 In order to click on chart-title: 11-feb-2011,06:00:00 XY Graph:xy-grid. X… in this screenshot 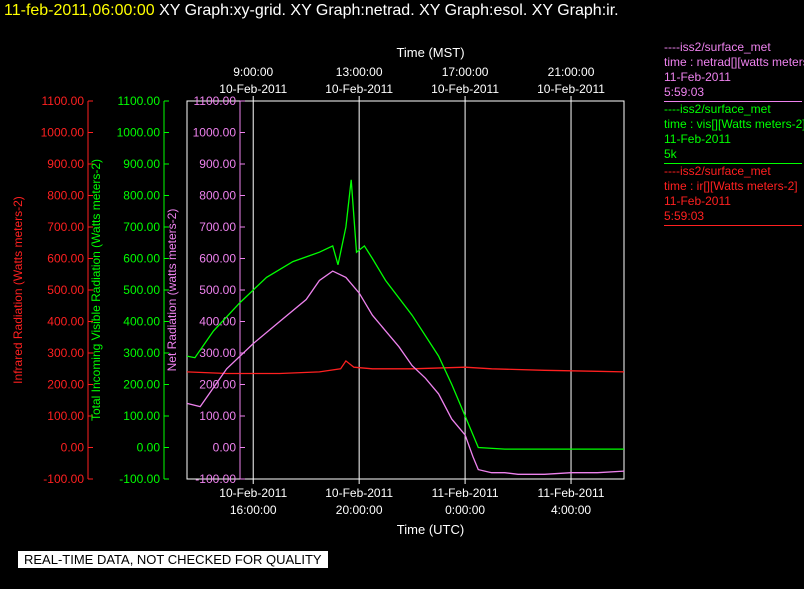, I will do `click(311, 11)`.